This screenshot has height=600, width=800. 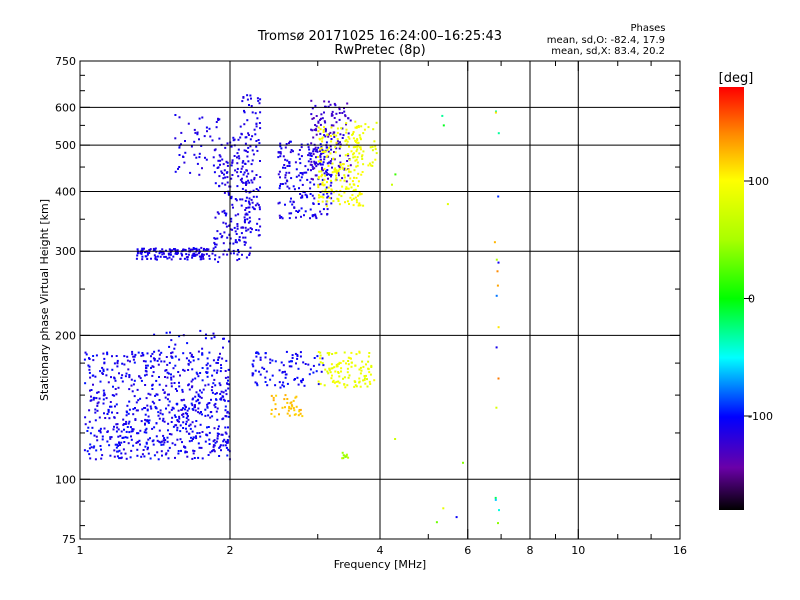 What do you see at coordinates (647, 28) in the screenshot?
I see `phases-title: Phases` at bounding box center [647, 28].